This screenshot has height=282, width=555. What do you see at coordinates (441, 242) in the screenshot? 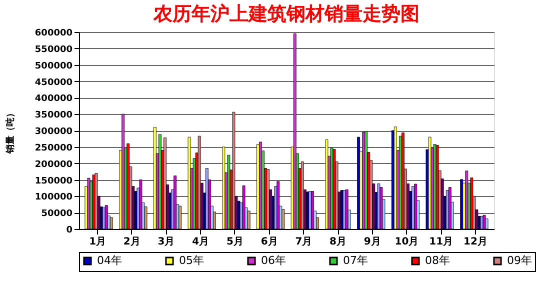
I see `x-tick-label: 11月` at bounding box center [441, 242].